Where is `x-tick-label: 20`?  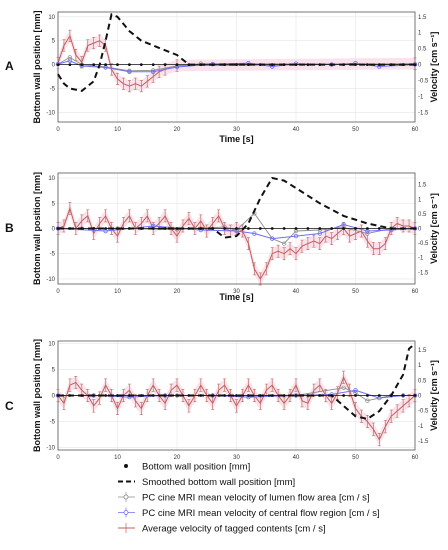 x-tick-label: 20 is located at coordinates (177, 130).